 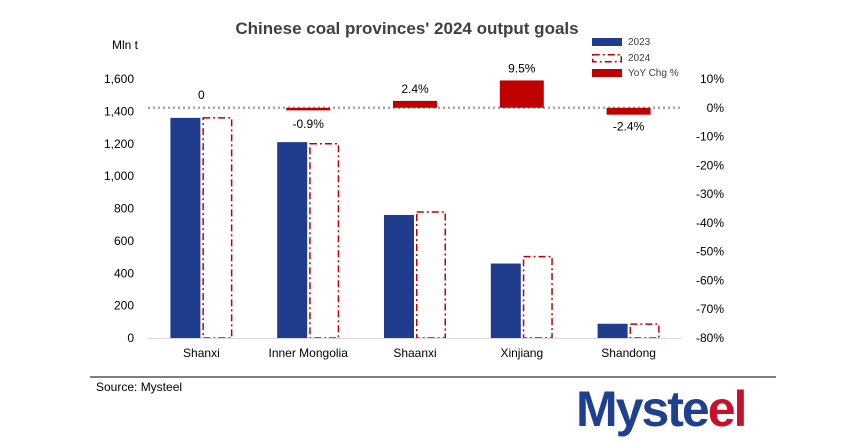 I want to click on right-tick-label: -50%, so click(x=710, y=252).